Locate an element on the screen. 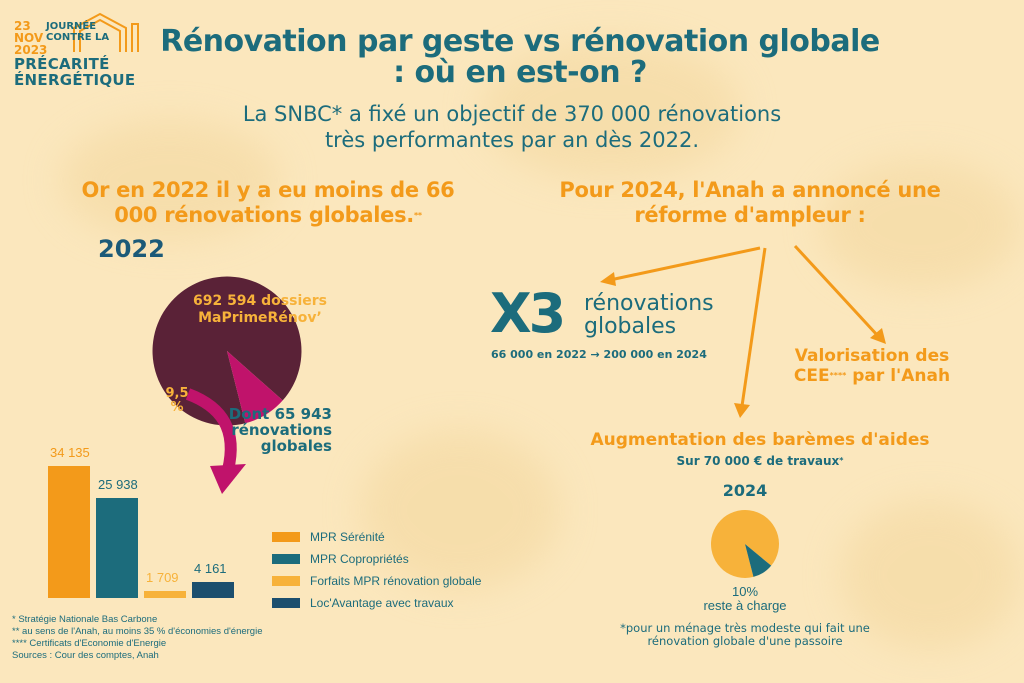 Image resolution: width=1024 pixels, height=683 pixels. pie-slice-dossiers is located at coordinates (227, 351).